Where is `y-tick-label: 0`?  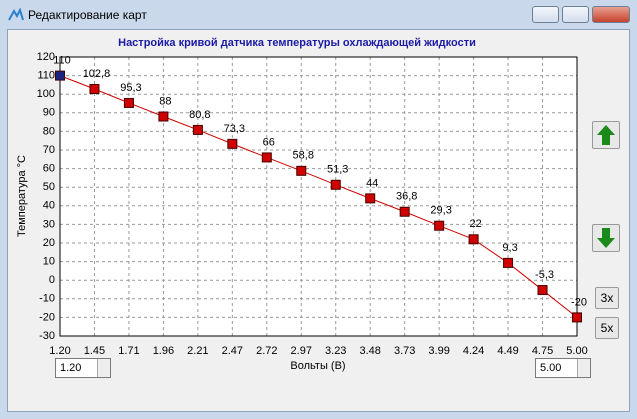 y-tick-label: 0 is located at coordinates (52, 280).